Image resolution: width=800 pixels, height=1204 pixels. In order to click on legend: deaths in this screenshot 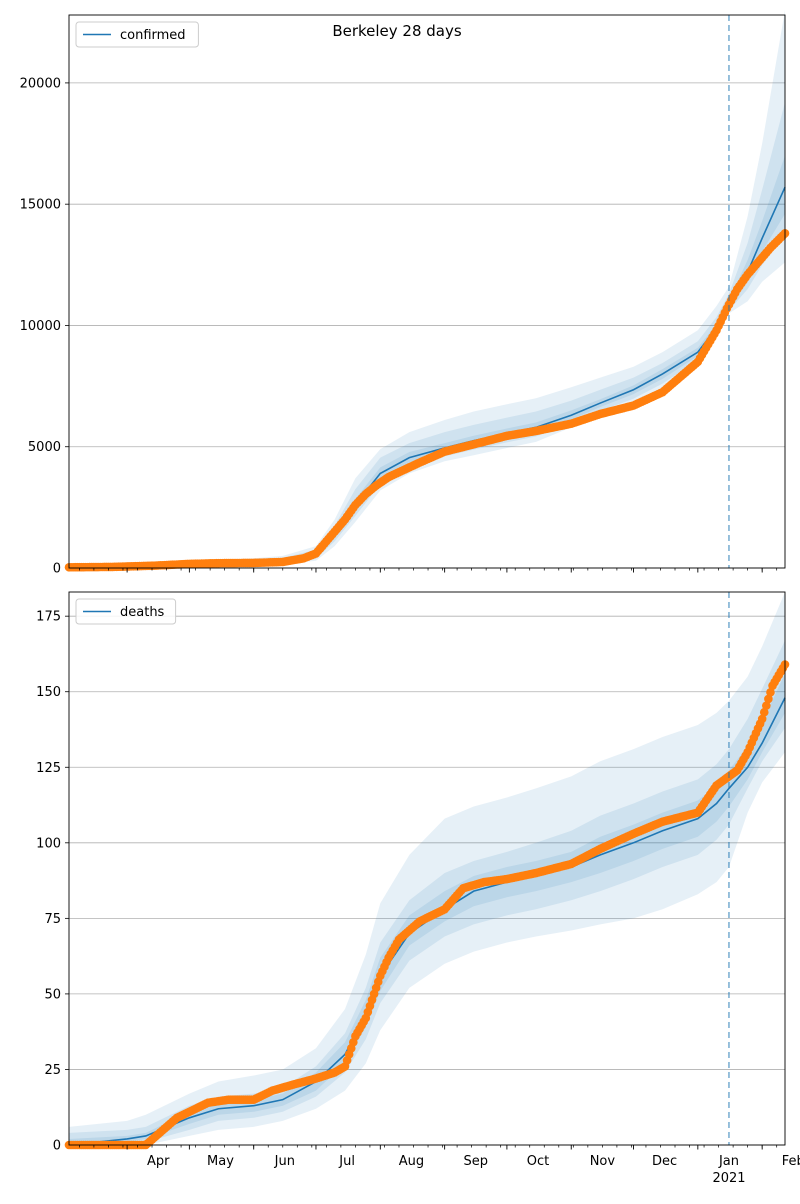, I will do `click(126, 611)`.